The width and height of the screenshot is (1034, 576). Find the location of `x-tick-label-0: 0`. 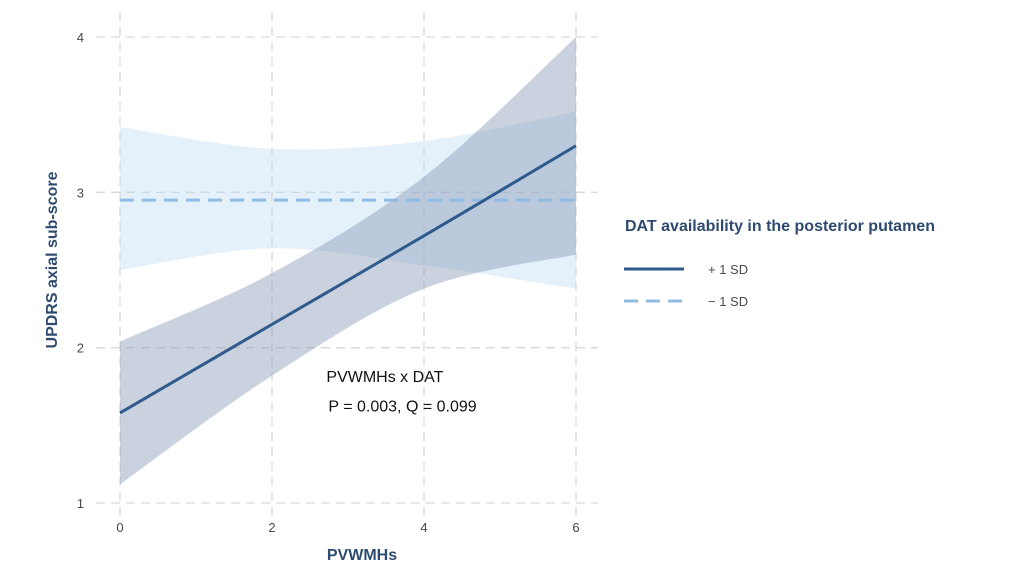

x-tick-label-0: 0 is located at coordinates (119, 527).